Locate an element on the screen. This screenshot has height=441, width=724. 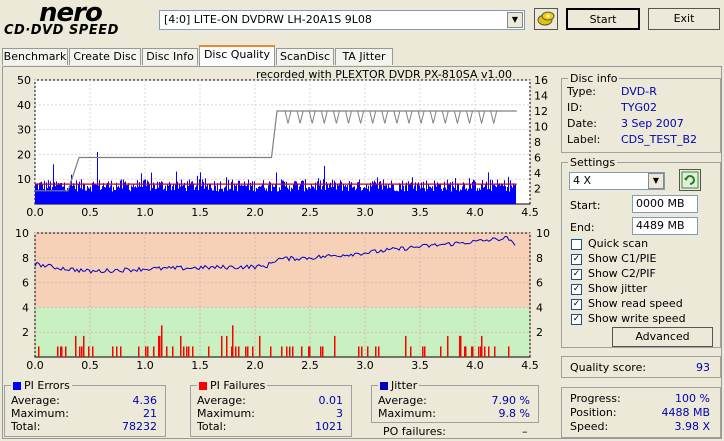
start-field: 0000 MB is located at coordinates (665, 204).